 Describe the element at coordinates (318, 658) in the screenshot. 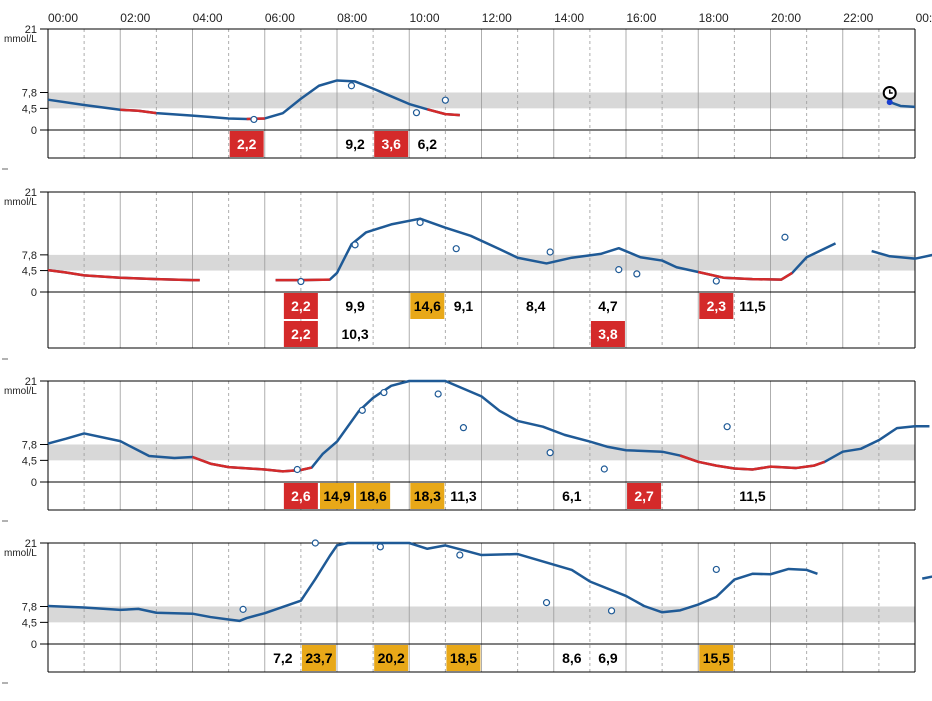

I see `reading-value: 23,7` at that location.